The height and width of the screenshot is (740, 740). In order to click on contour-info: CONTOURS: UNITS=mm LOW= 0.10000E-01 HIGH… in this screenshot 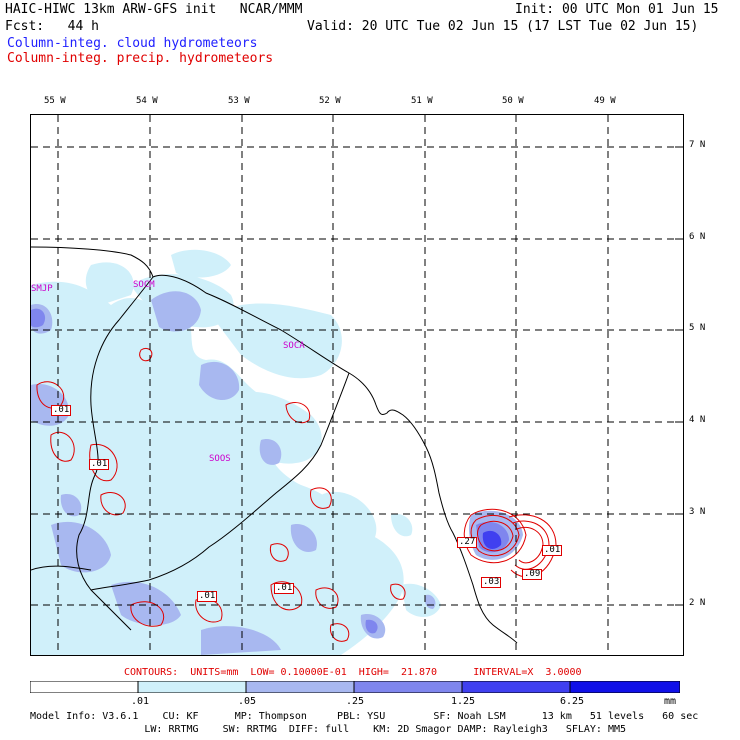, I will do `click(353, 672)`.